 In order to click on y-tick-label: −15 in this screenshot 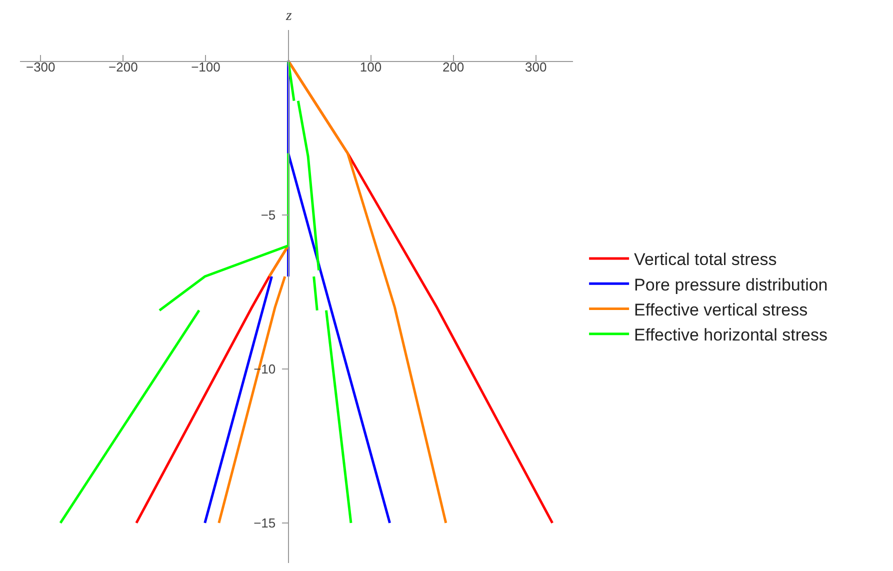, I will do `click(265, 523)`.